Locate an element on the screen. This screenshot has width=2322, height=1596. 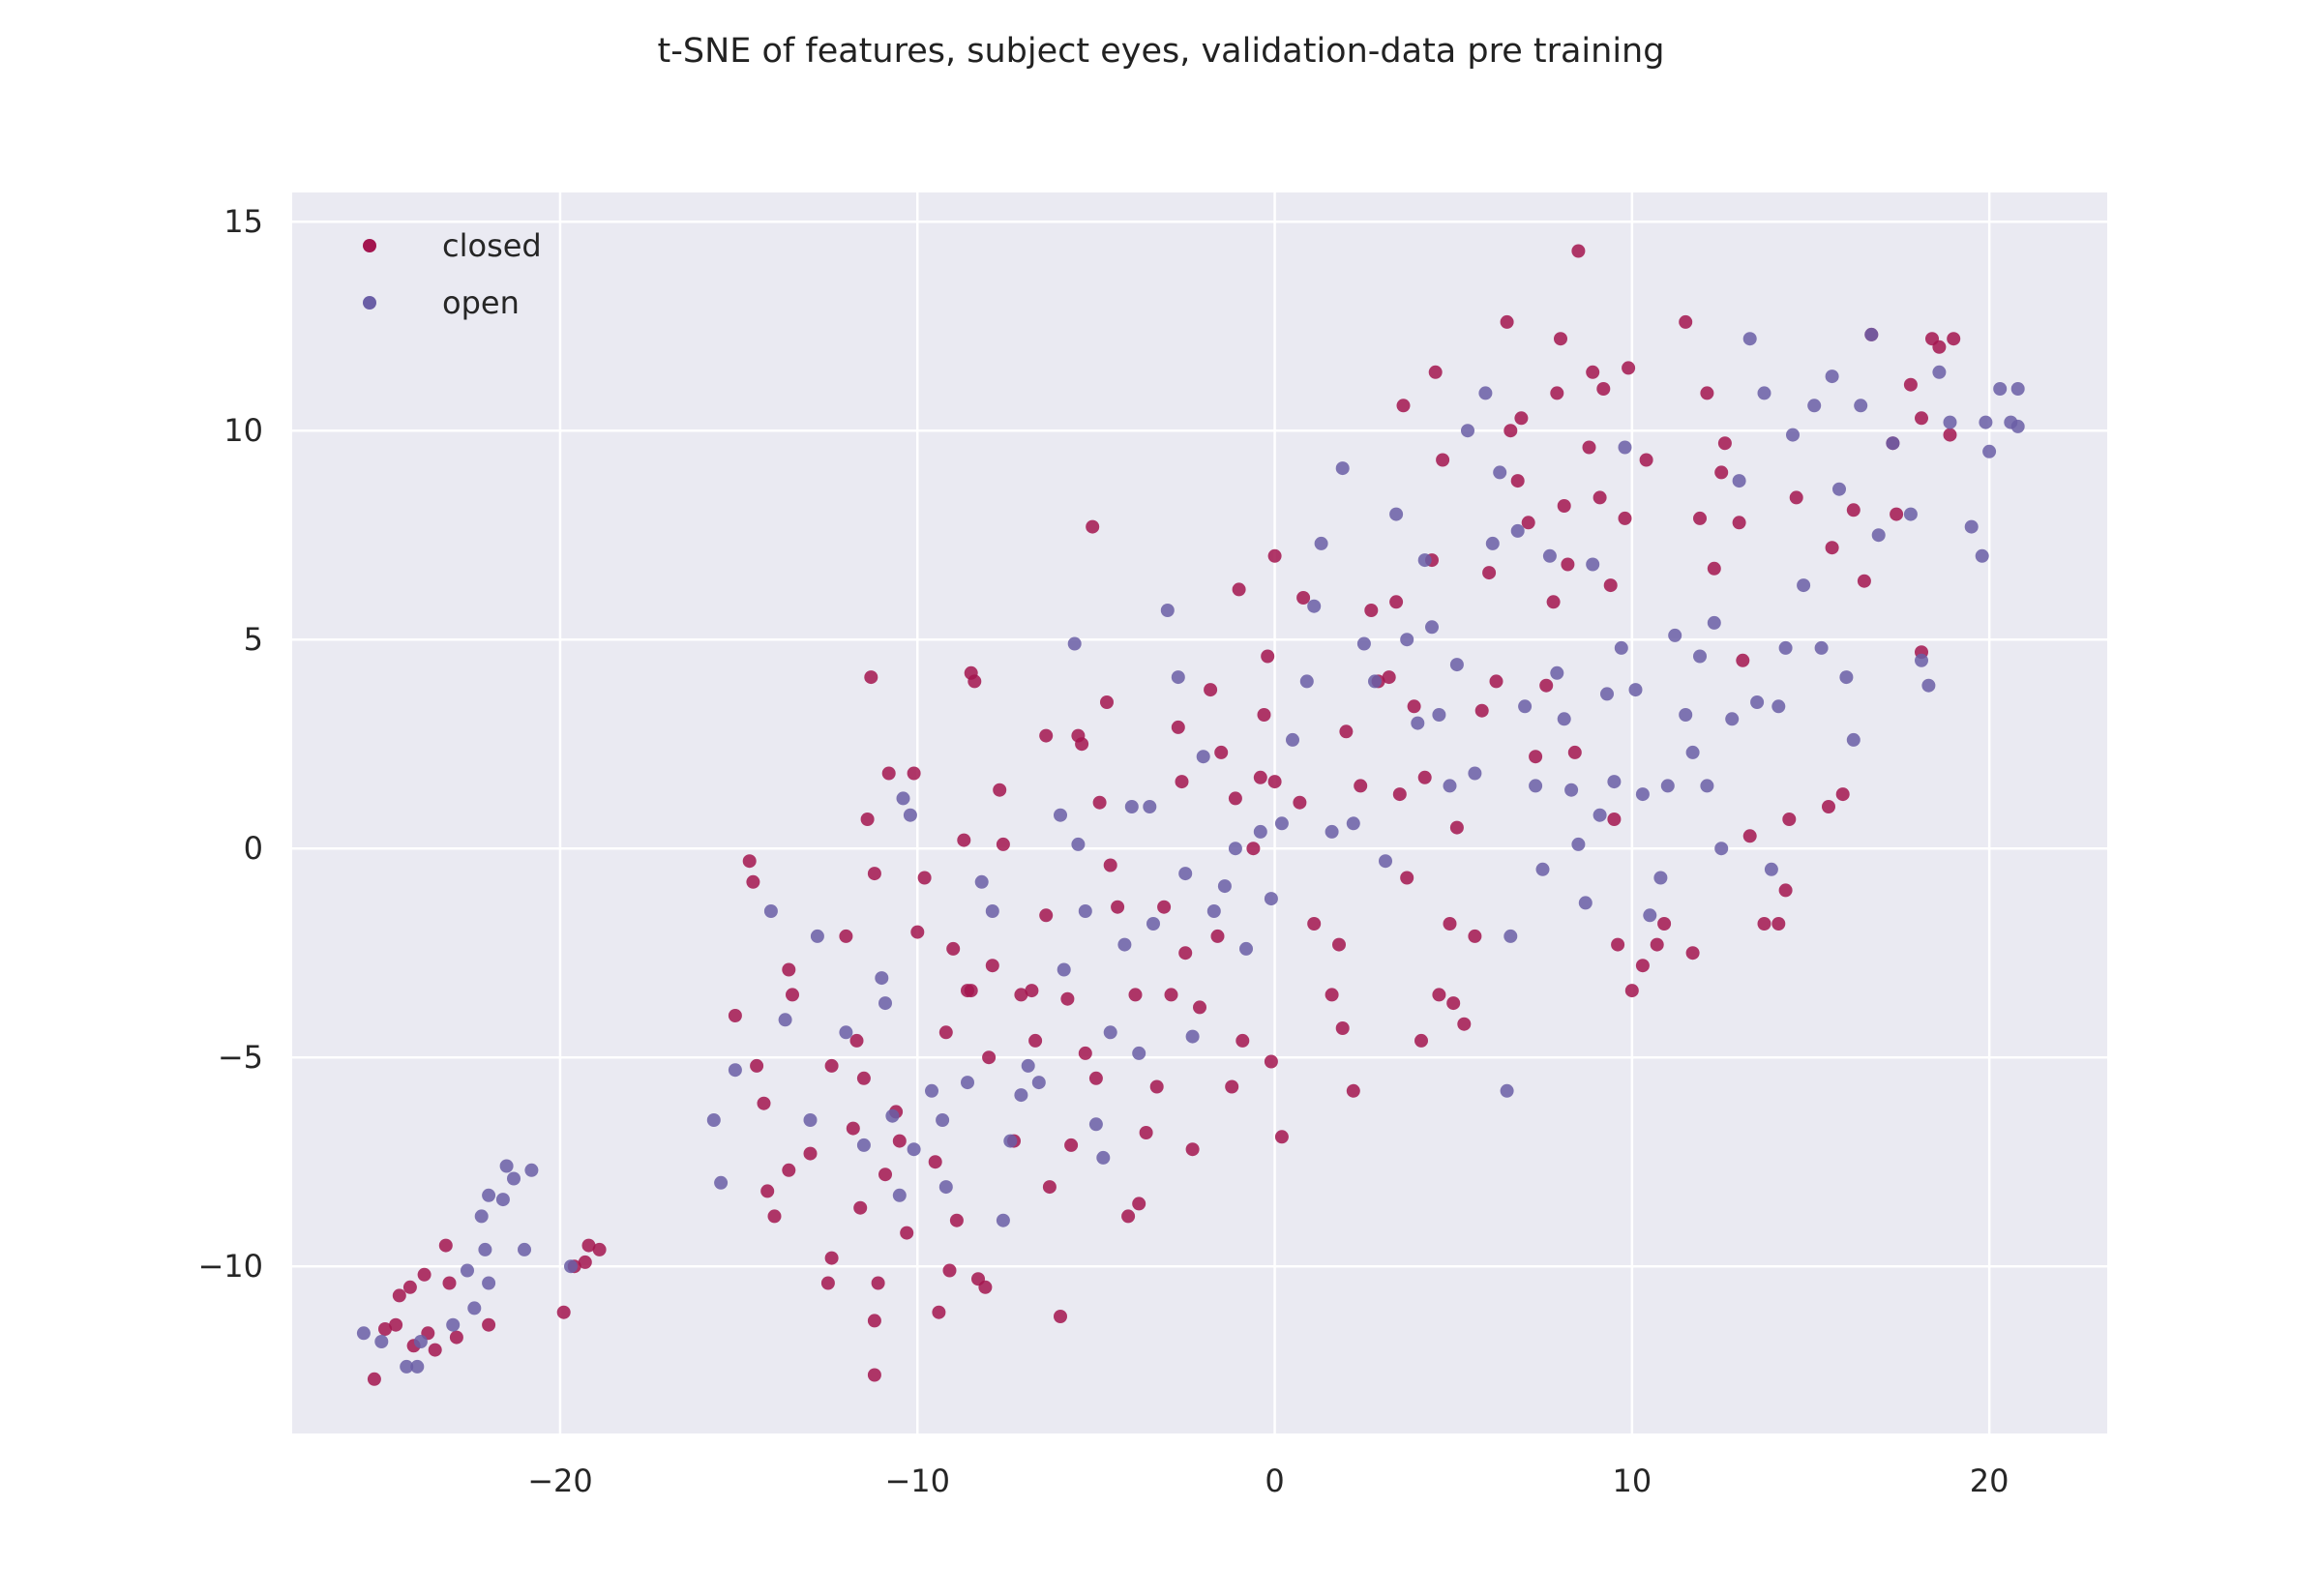
y-tick-label: −5 is located at coordinates (240, 1057).